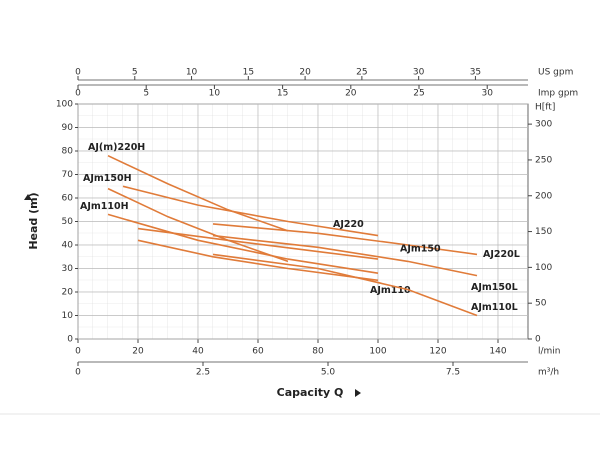 The width and height of the screenshot is (600, 472). Describe the element at coordinates (543, 160) in the screenshot. I see `y2-tick-label: 250` at that location.